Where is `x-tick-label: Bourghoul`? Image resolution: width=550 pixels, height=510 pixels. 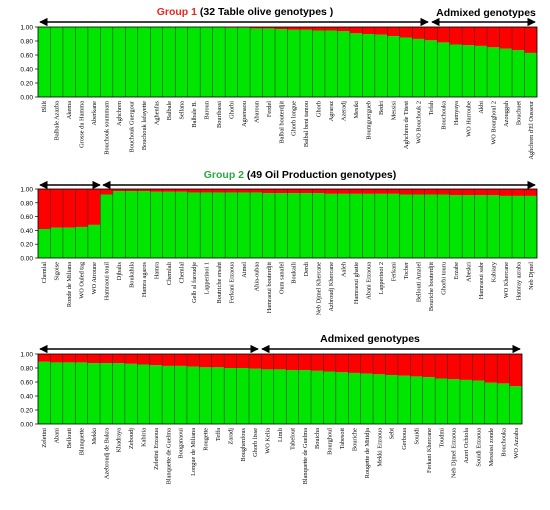
x-tick-label: Bourghoul is located at coordinates (330, 441).